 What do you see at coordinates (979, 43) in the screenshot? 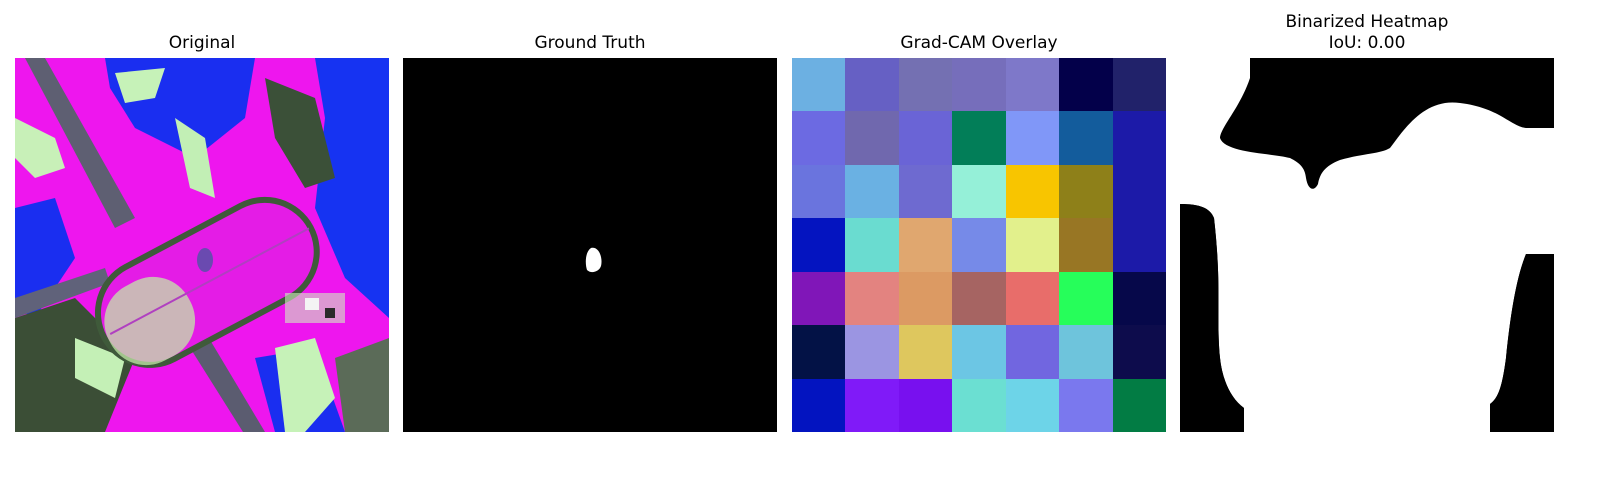
I see `gradcam-title: Grad-CAM Overlay` at bounding box center [979, 43].